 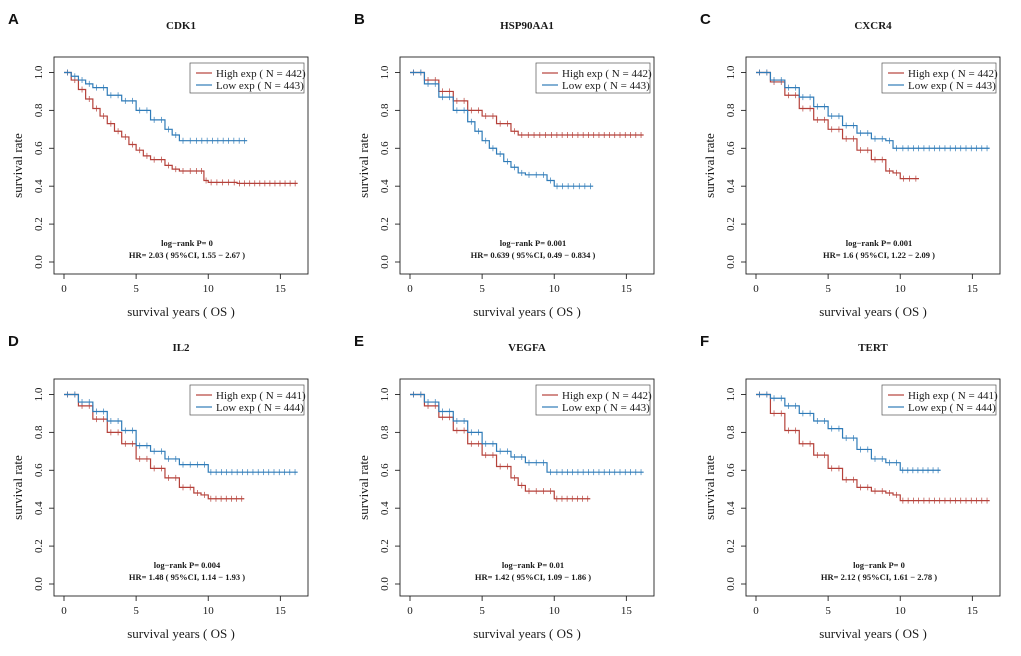 What do you see at coordinates (704, 341) in the screenshot?
I see `panel-letter: F` at bounding box center [704, 341].